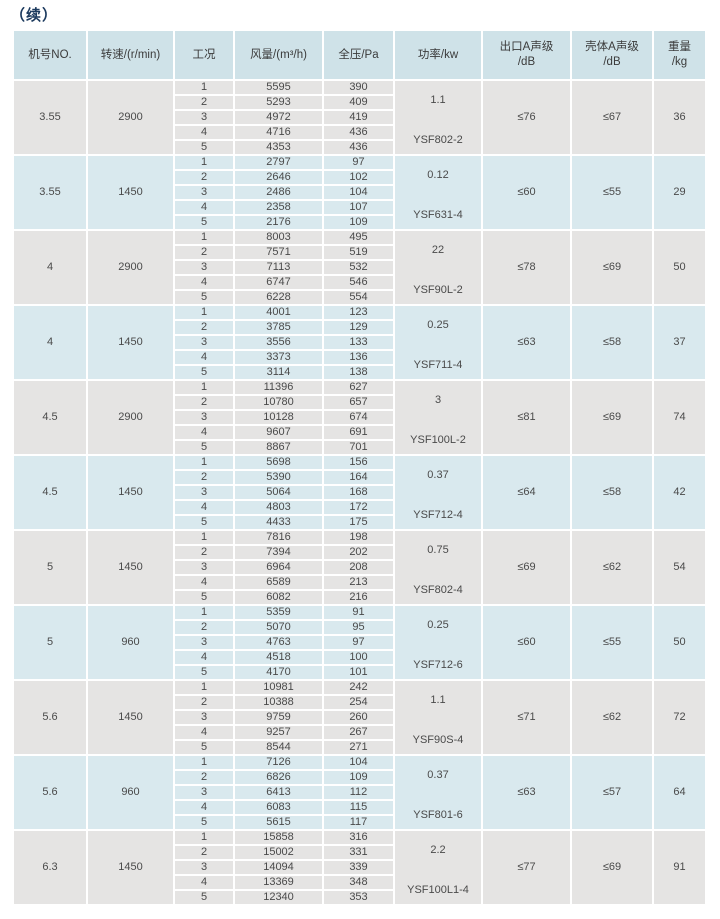 The height and width of the screenshot is (919, 720). What do you see at coordinates (359, 417) in the screenshot?
I see `table-row: 4.5 2900 1 11396 627 3 YSF100L-2 ≤81 ≤69 74` at bounding box center [359, 417].